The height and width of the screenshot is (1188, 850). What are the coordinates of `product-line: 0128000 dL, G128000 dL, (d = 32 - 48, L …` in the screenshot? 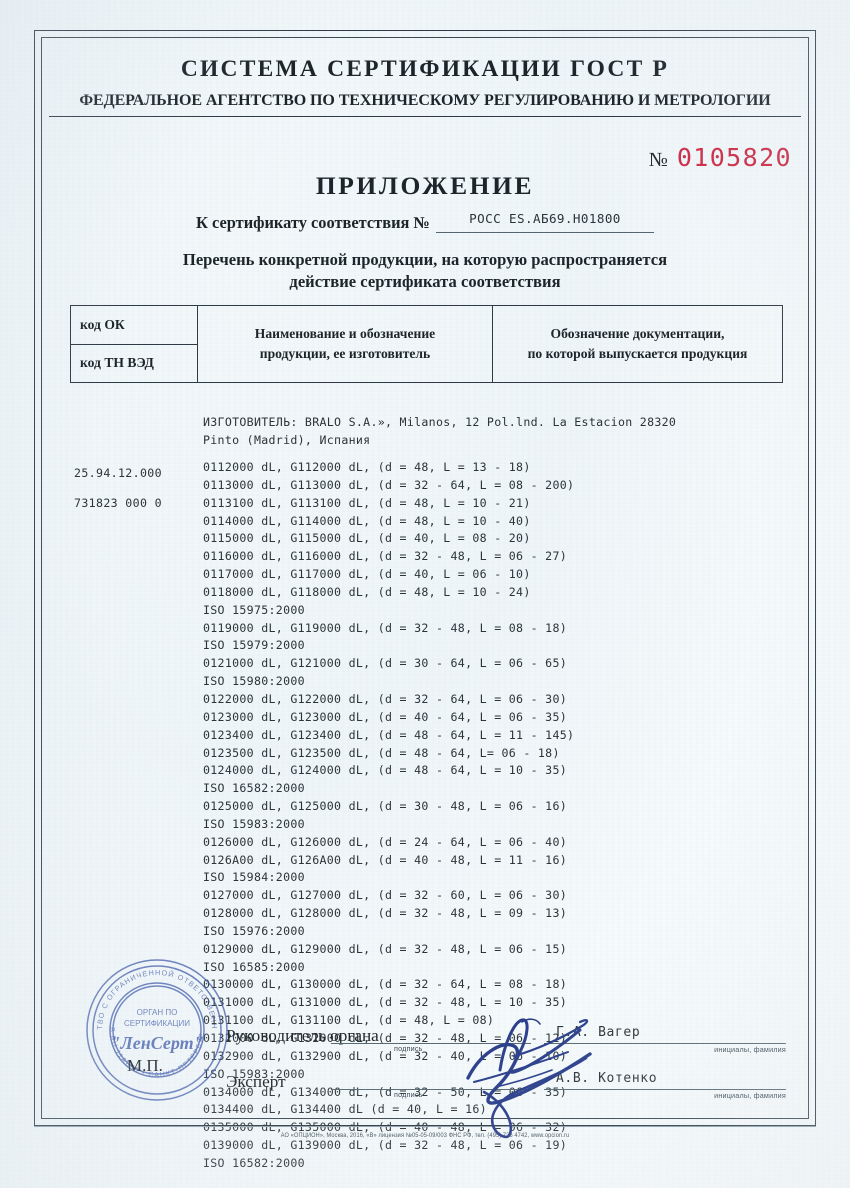 It's located at (385, 913).